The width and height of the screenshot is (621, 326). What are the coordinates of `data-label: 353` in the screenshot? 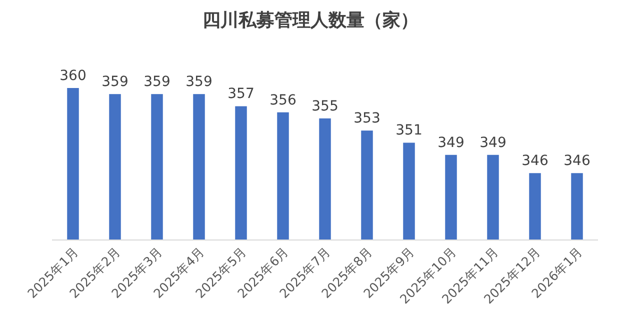 It's located at (367, 118).